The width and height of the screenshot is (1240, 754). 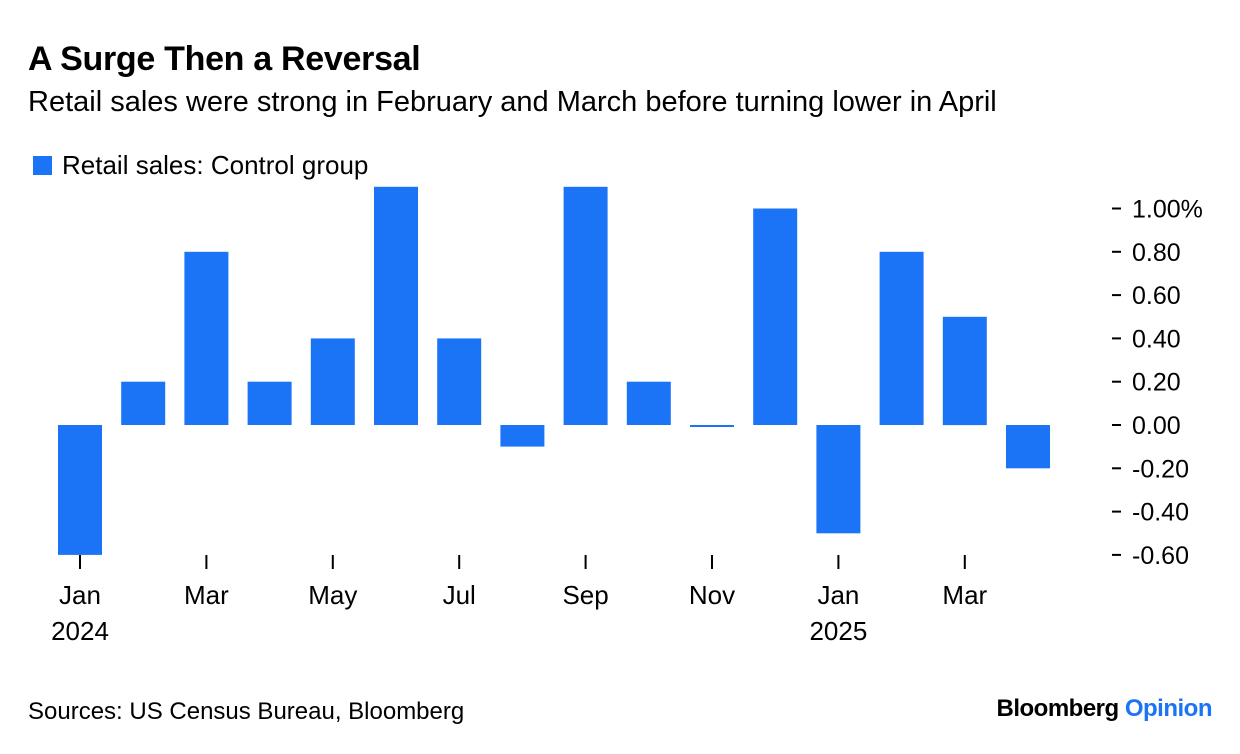 What do you see at coordinates (1156, 339) in the screenshot?
I see `y-tick-label: 0.40` at bounding box center [1156, 339].